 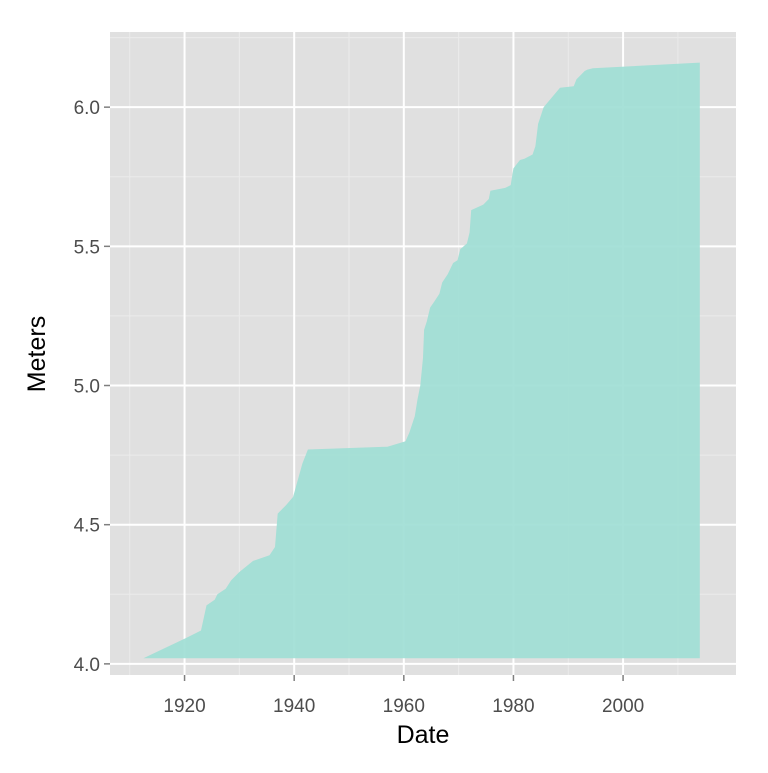 I want to click on y-axis-title: Meters, so click(x=37, y=354).